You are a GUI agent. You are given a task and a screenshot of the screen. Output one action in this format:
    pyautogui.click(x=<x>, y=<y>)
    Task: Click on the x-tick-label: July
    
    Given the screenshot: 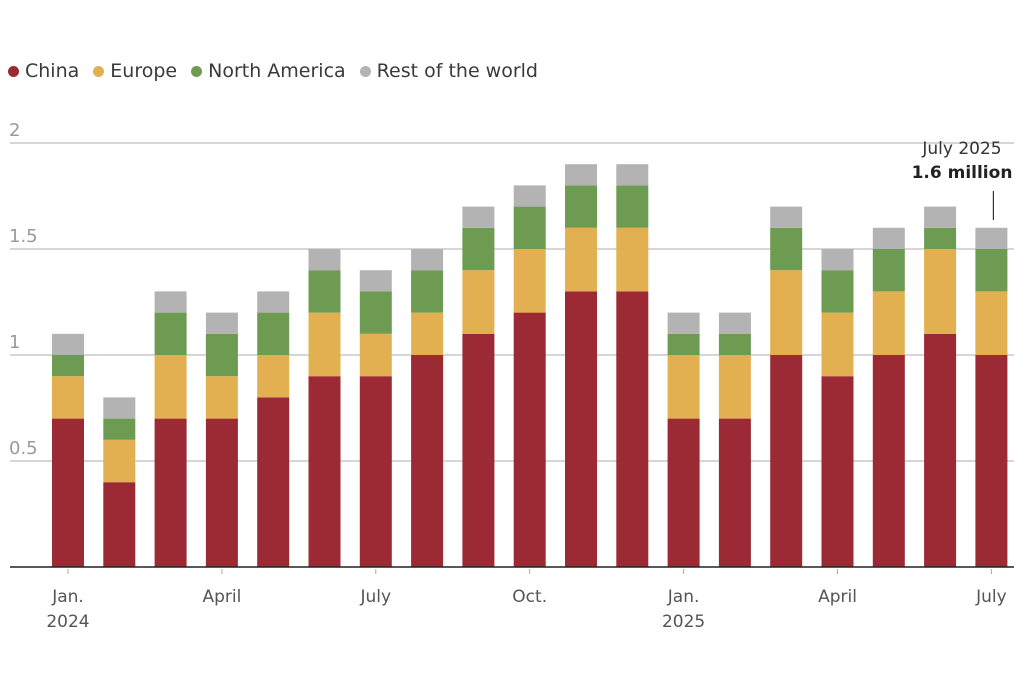 What is the action you would take?
    pyautogui.click(x=376, y=597)
    